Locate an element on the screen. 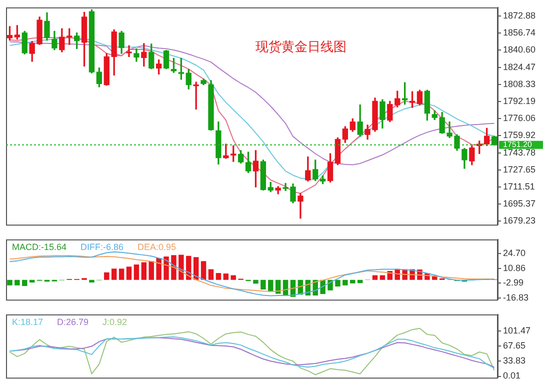 This screenshot has height=385, width=550. y-tick-label: 1695.37 is located at coordinates (519, 203).